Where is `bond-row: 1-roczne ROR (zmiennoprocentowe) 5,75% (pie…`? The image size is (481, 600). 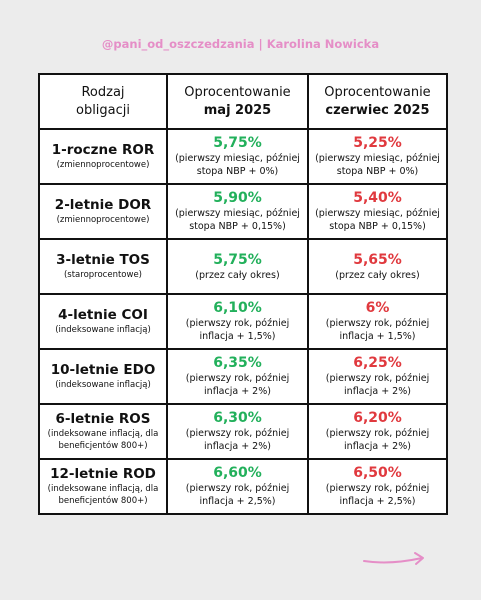 bond-row: 1-roczne ROR (zmiennoprocentowe) 5,75% (pie… is located at coordinates (243, 156).